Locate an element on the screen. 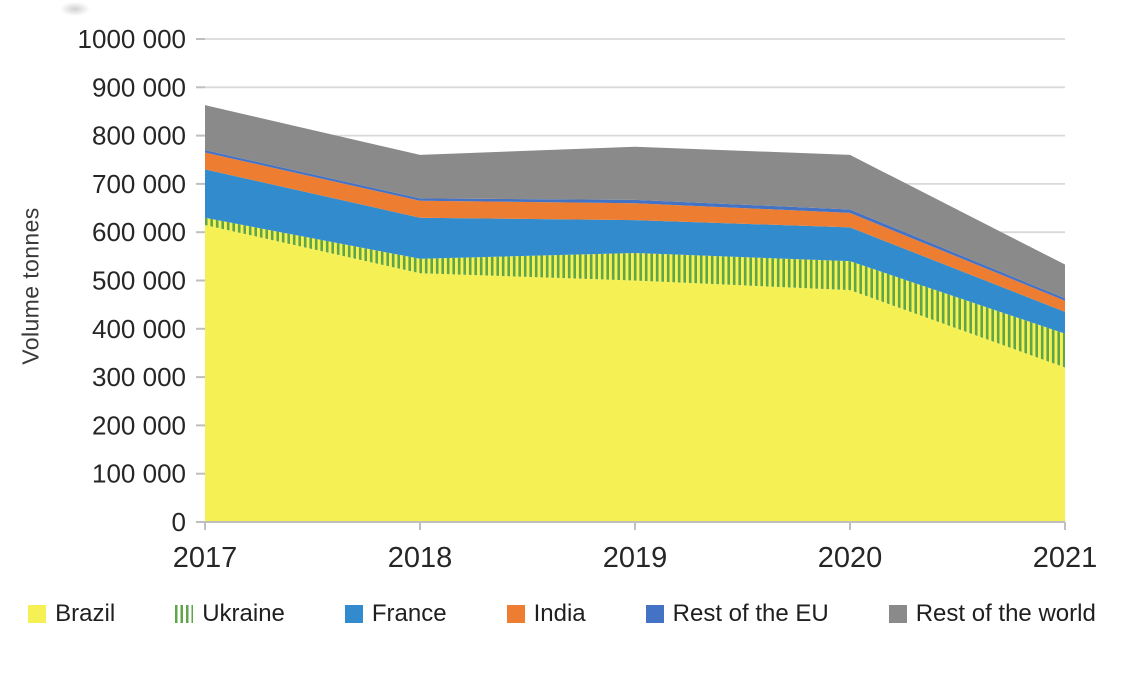 The image size is (1124, 673). legend-item-brazil: Brazil is located at coordinates (71, 614).